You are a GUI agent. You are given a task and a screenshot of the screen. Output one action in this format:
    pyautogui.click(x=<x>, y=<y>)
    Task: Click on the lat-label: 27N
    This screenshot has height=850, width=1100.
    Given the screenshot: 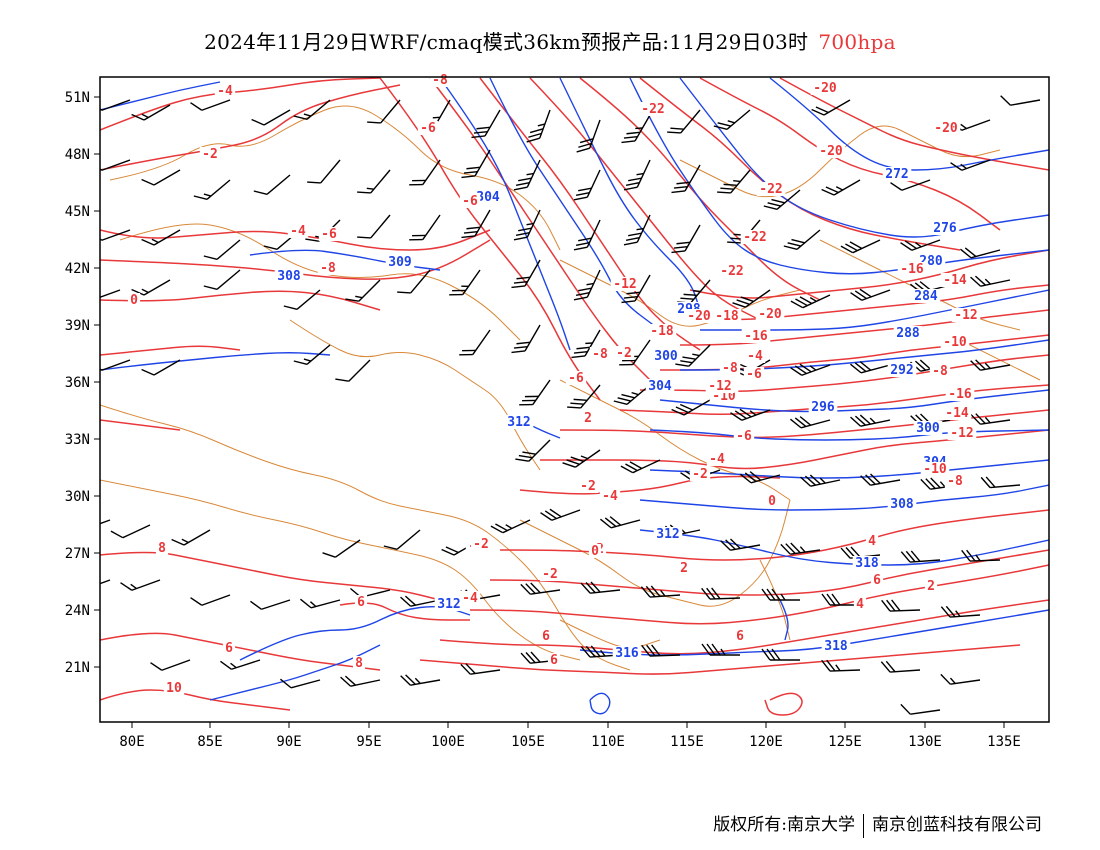 What is the action you would take?
    pyautogui.click(x=77, y=554)
    